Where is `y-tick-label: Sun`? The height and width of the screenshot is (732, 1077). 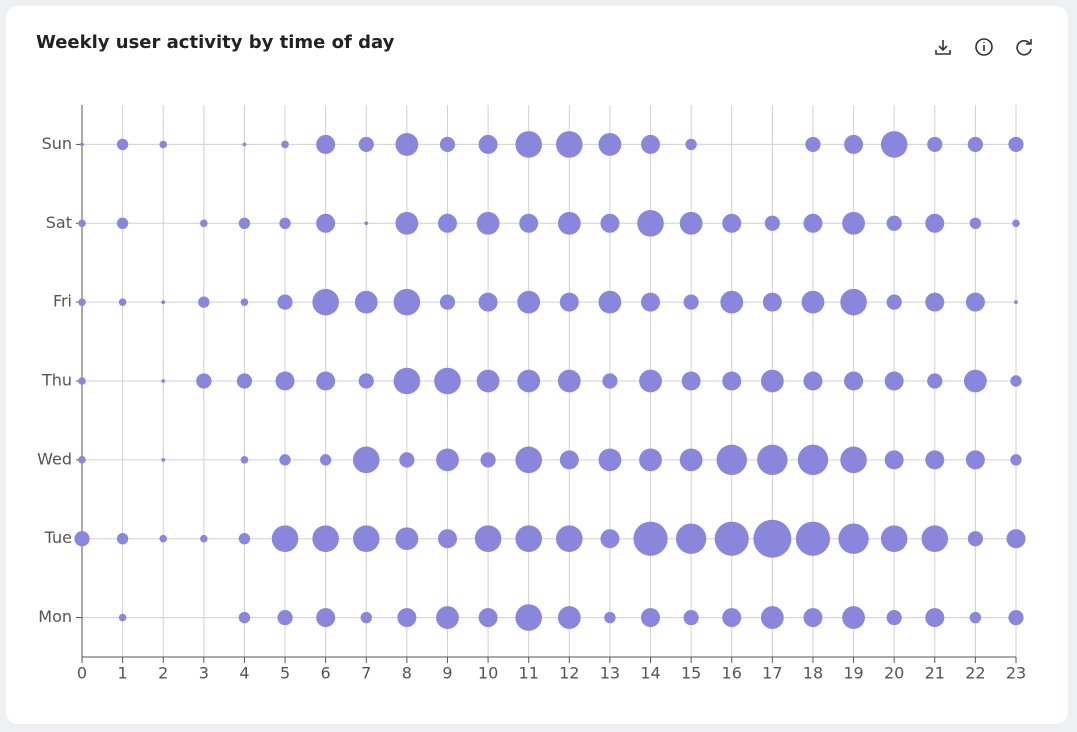 y-tick-label: Sun is located at coordinates (57, 143).